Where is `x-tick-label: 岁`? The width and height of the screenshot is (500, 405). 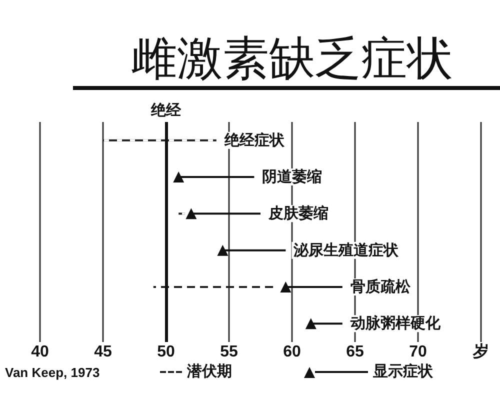
x-tick-label: 岁 is located at coordinates (480, 351).